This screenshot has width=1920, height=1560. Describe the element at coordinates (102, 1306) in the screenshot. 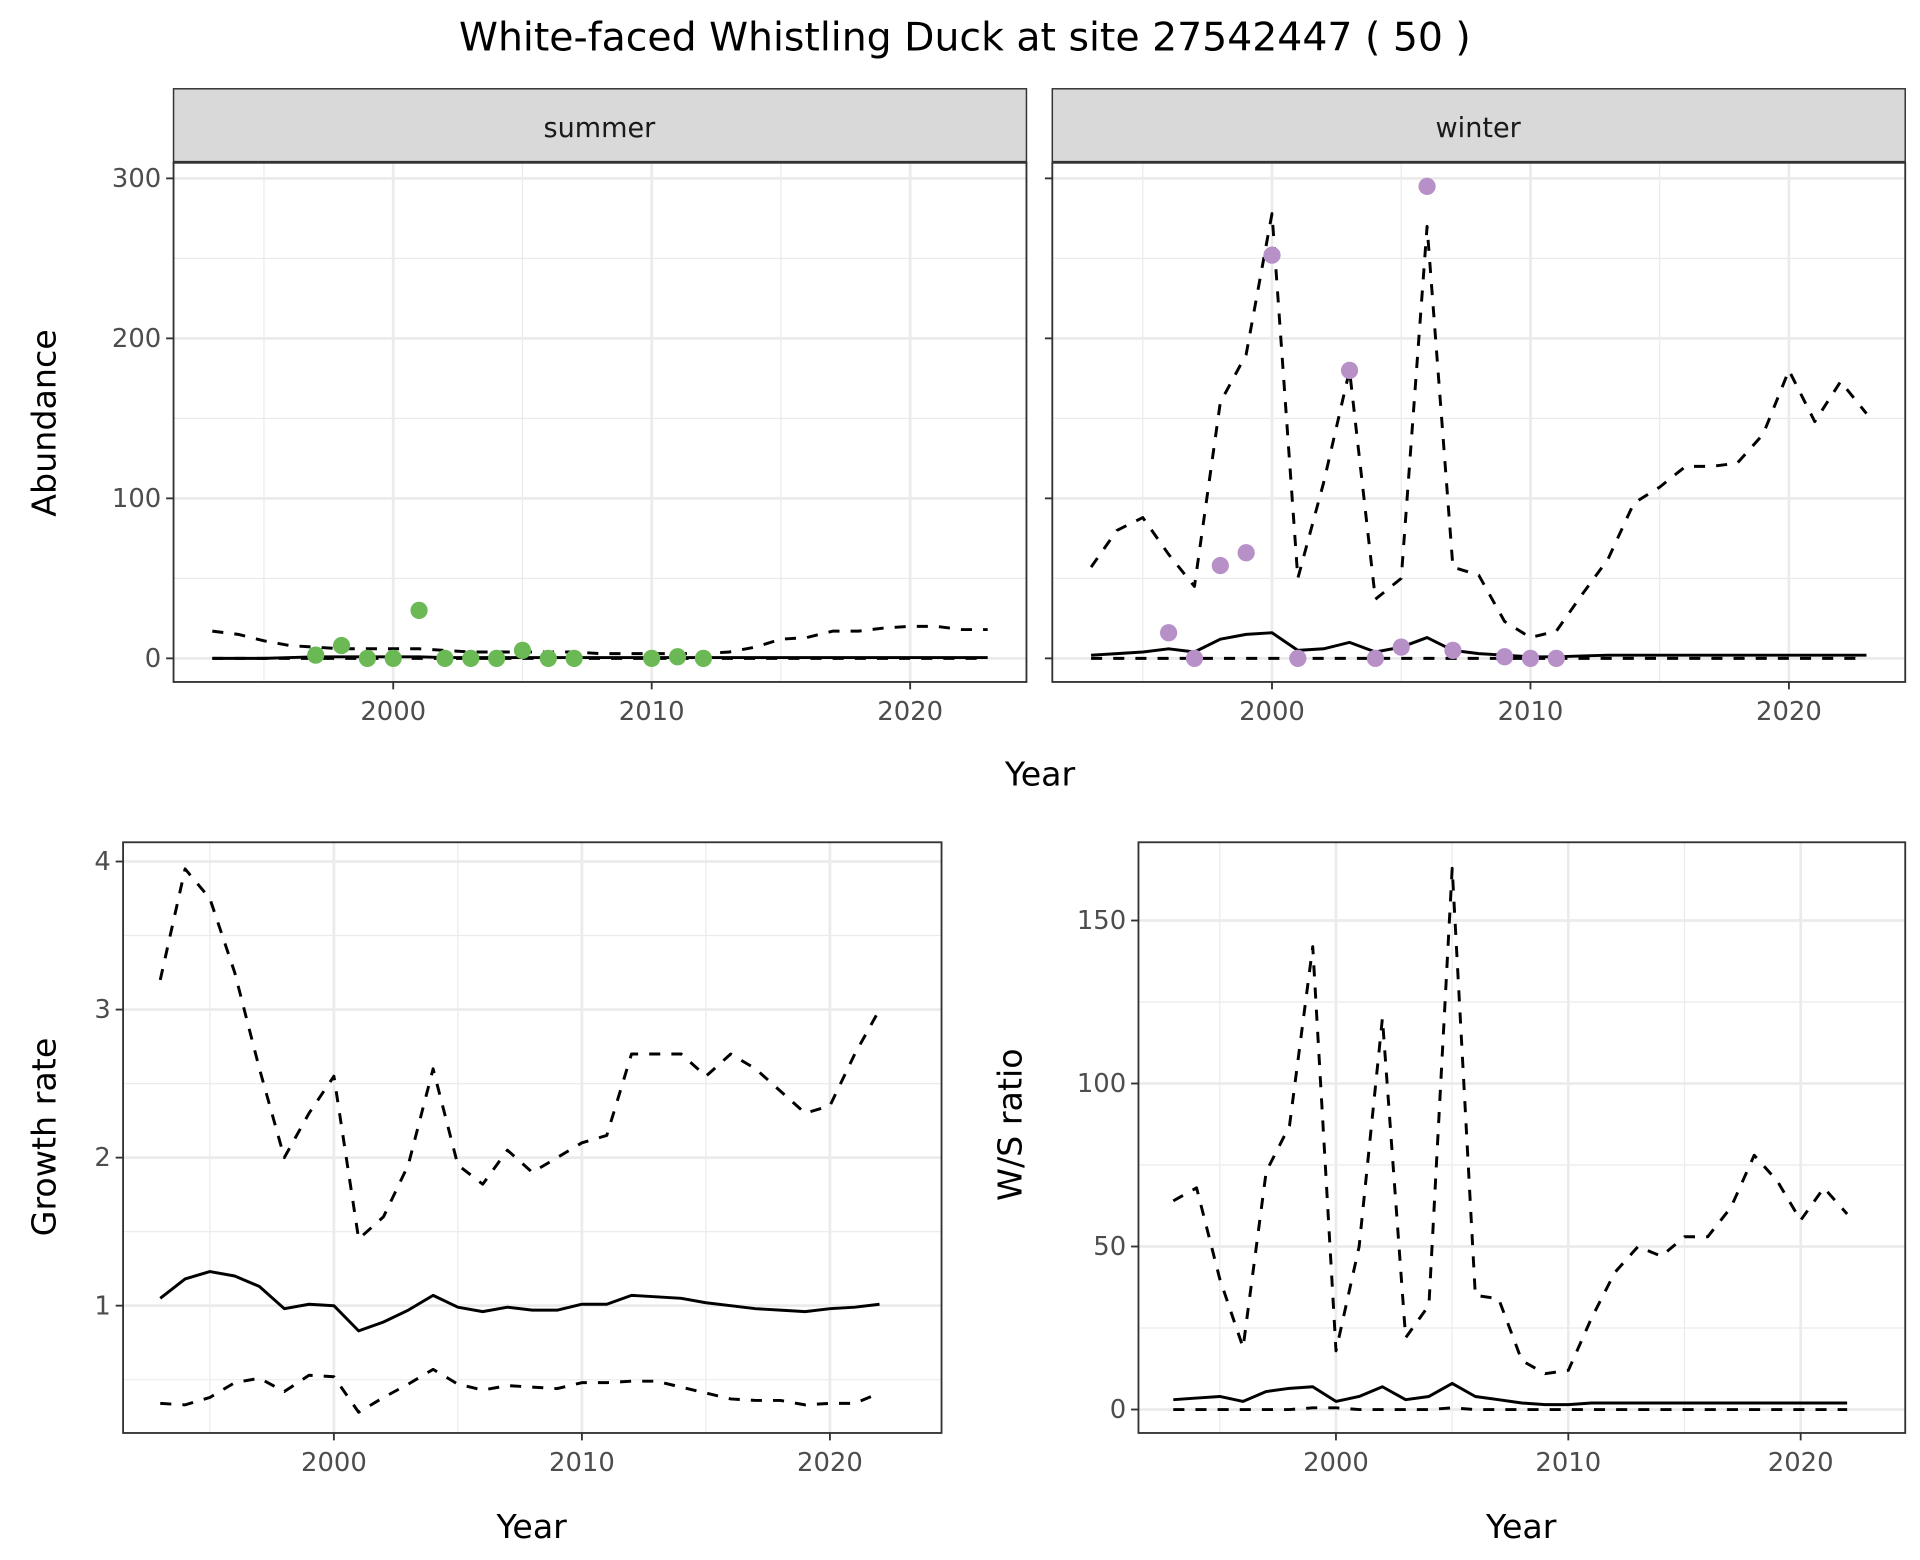

I see `y-tick-label: 1` at that location.